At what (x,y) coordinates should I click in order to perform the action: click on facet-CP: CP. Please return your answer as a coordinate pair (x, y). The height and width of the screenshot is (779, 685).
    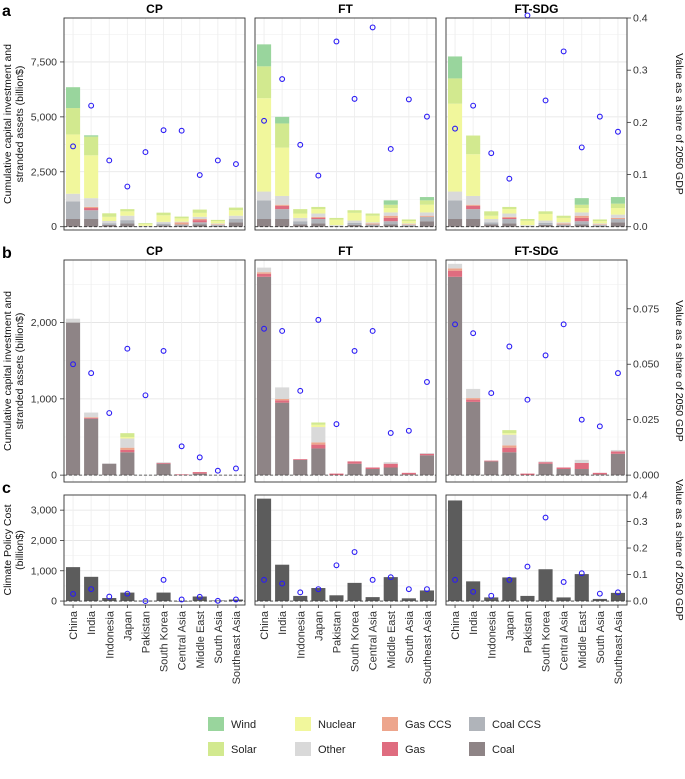
    Looking at the image, I should click on (154, 363).